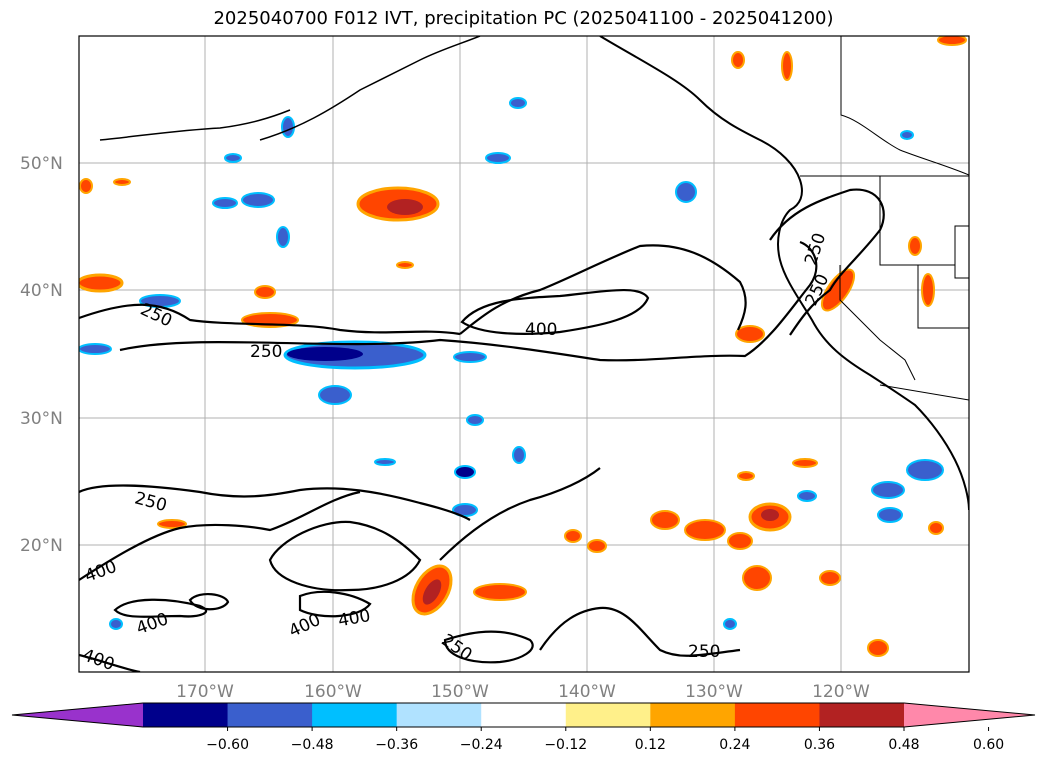 This screenshot has height=765, width=1047. Describe the element at coordinates (969, 715) in the screenshot. I see `colorbar-extend-high` at that location.